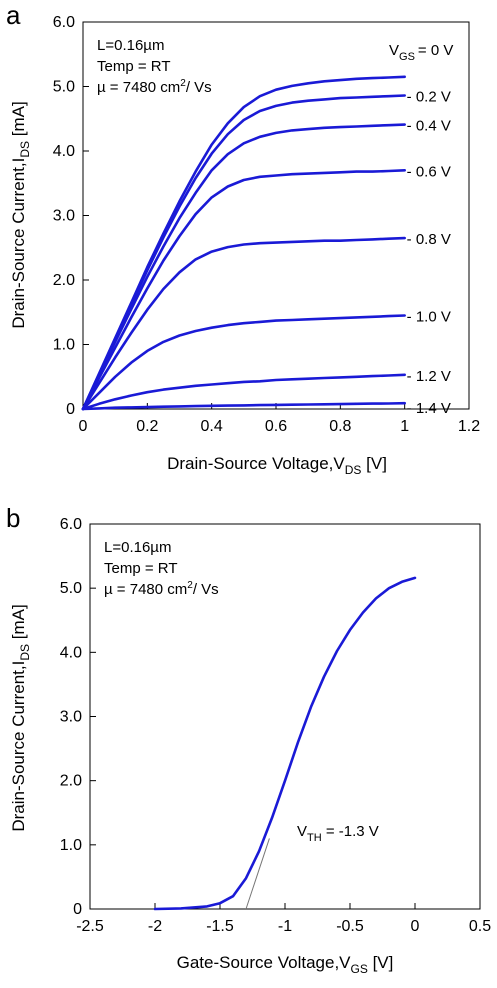 This screenshot has width=497, height=988. What do you see at coordinates (404, 426) in the screenshot?
I see `x-tick-label: 1` at bounding box center [404, 426].